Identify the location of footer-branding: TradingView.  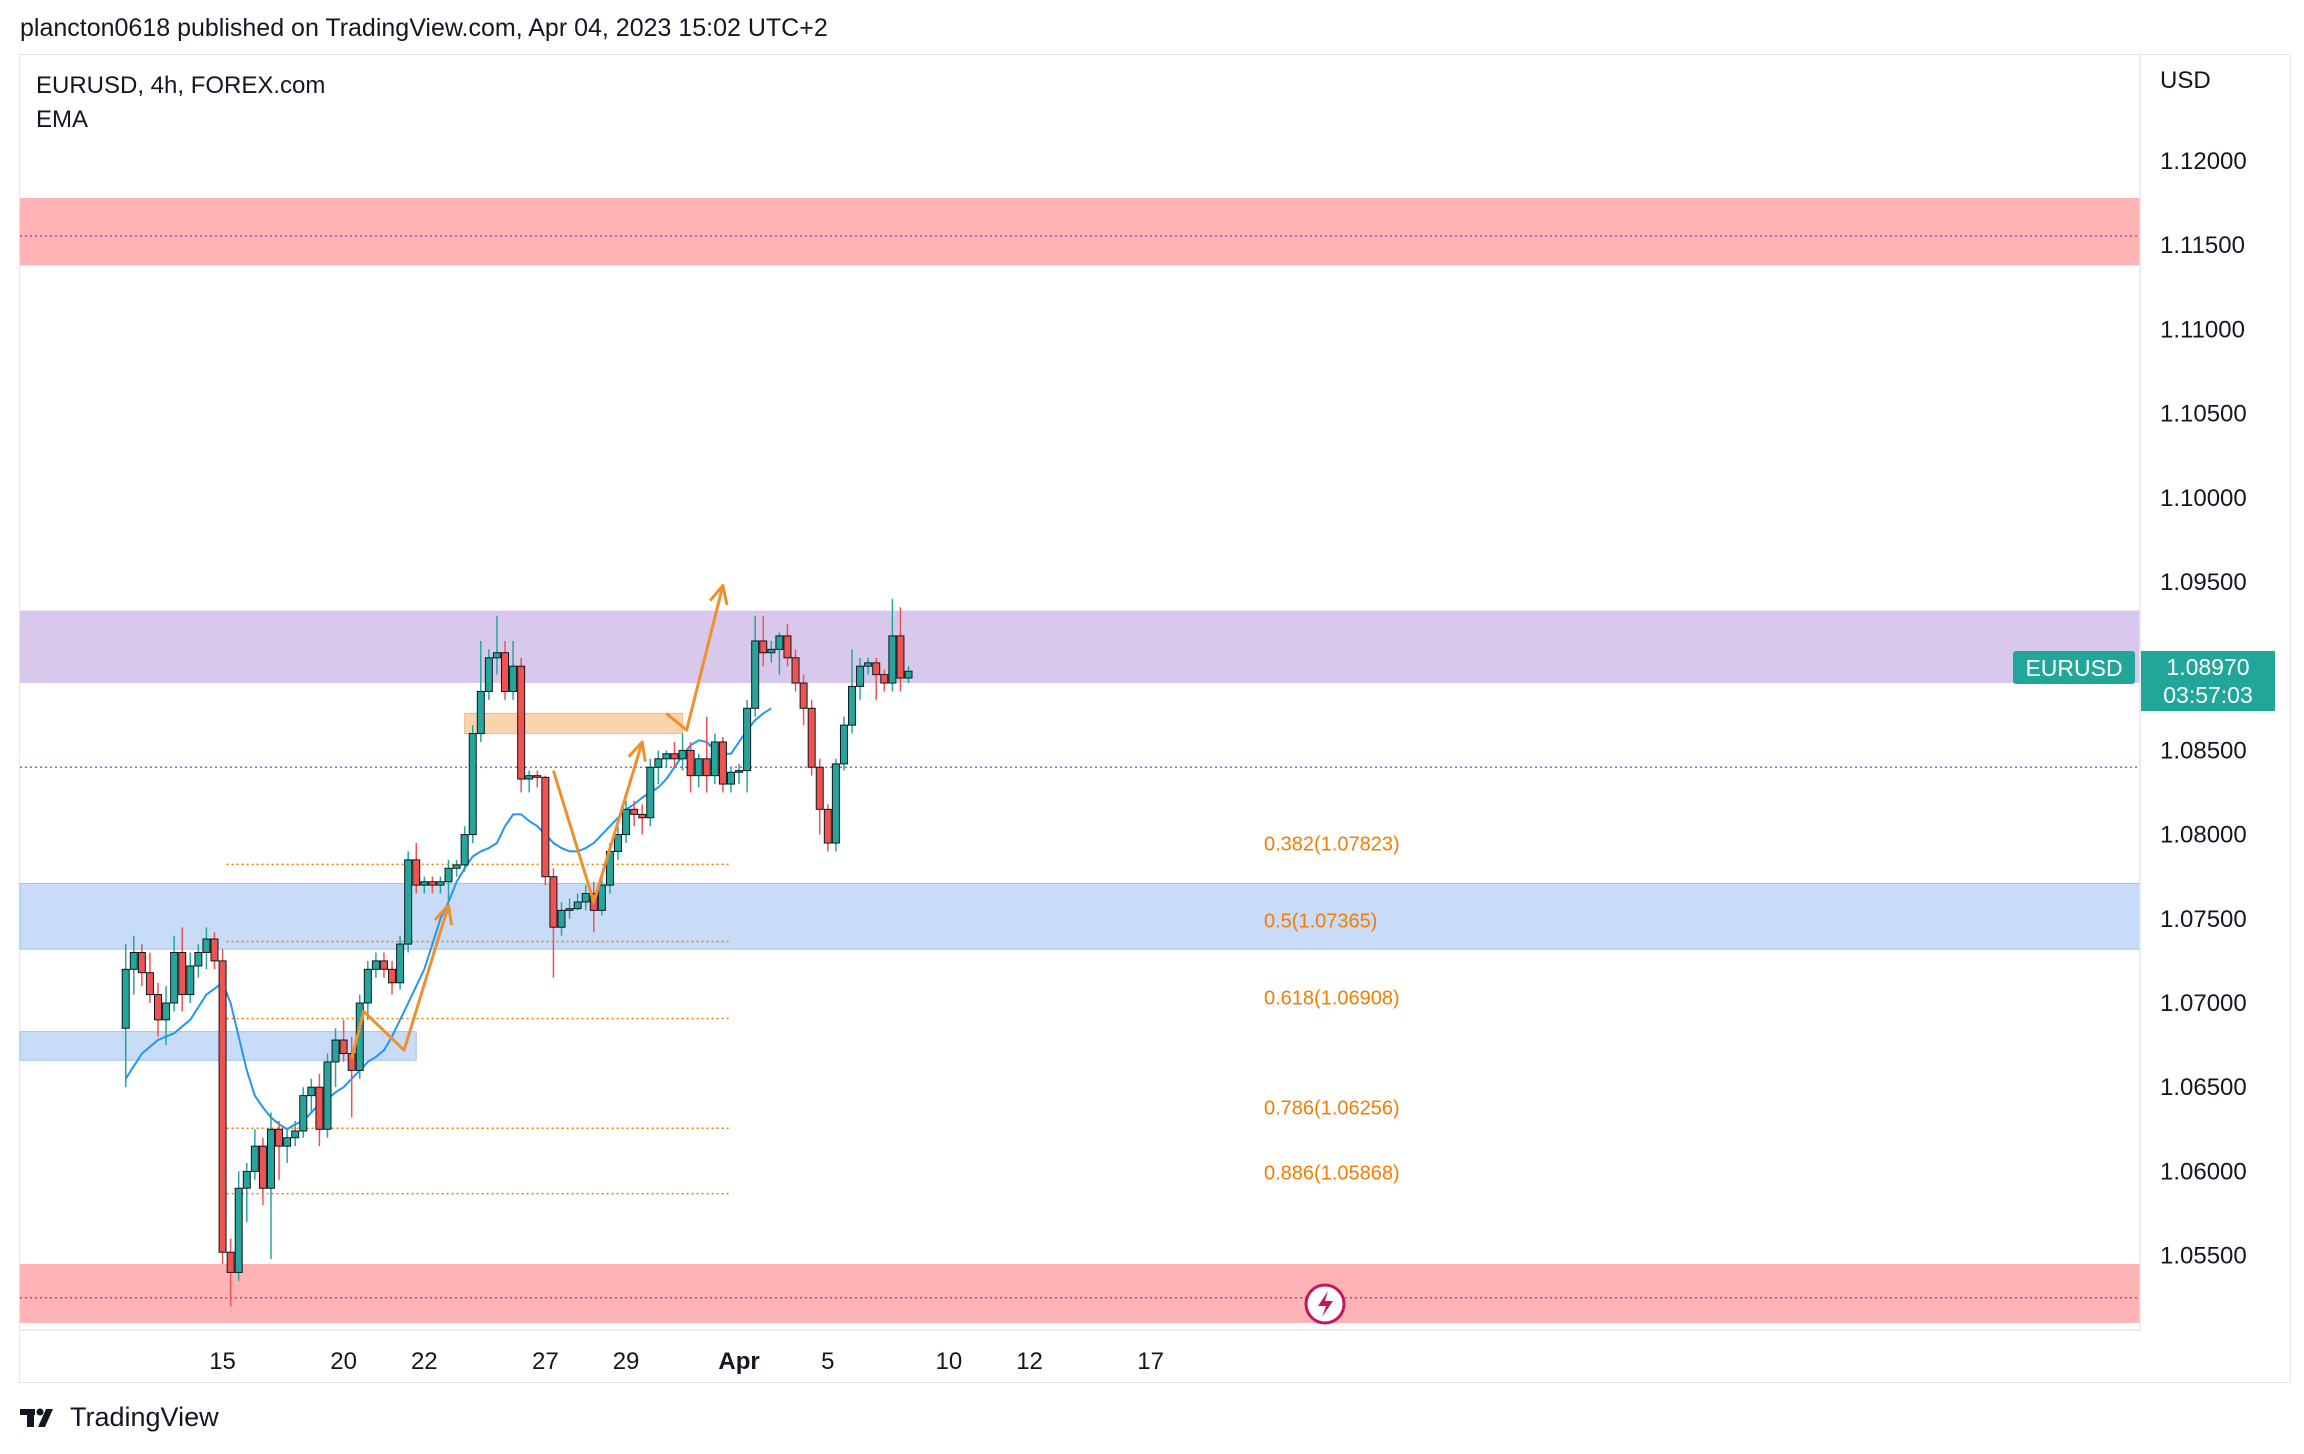
(119, 1417).